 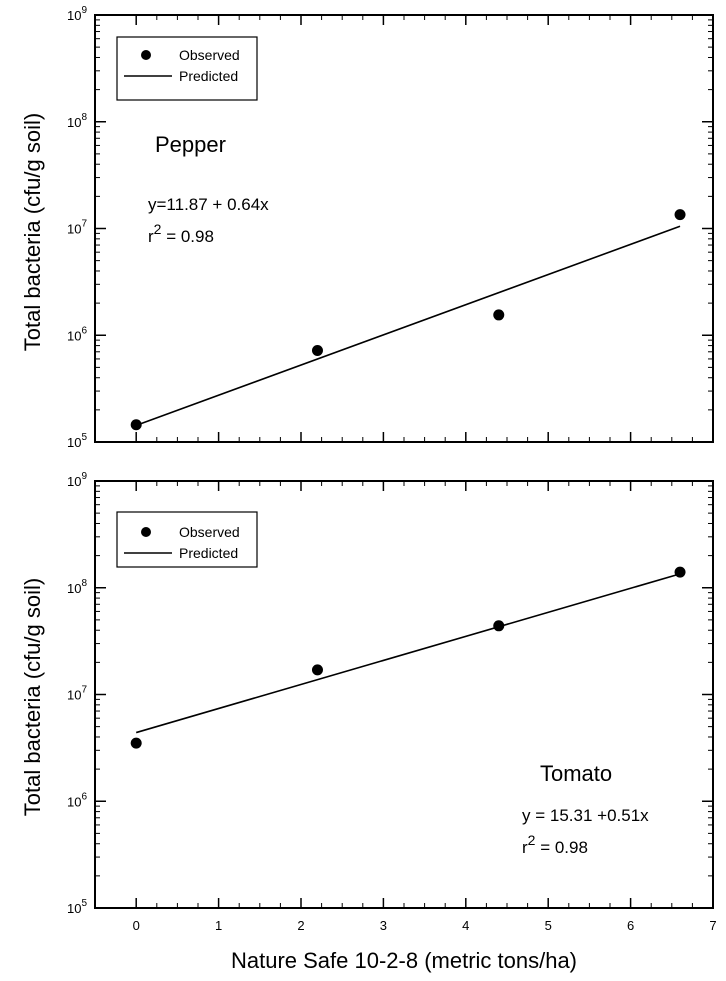 What do you see at coordinates (585, 815) in the screenshot?
I see `regression-equation: y = 15.31 +0.51x` at bounding box center [585, 815].